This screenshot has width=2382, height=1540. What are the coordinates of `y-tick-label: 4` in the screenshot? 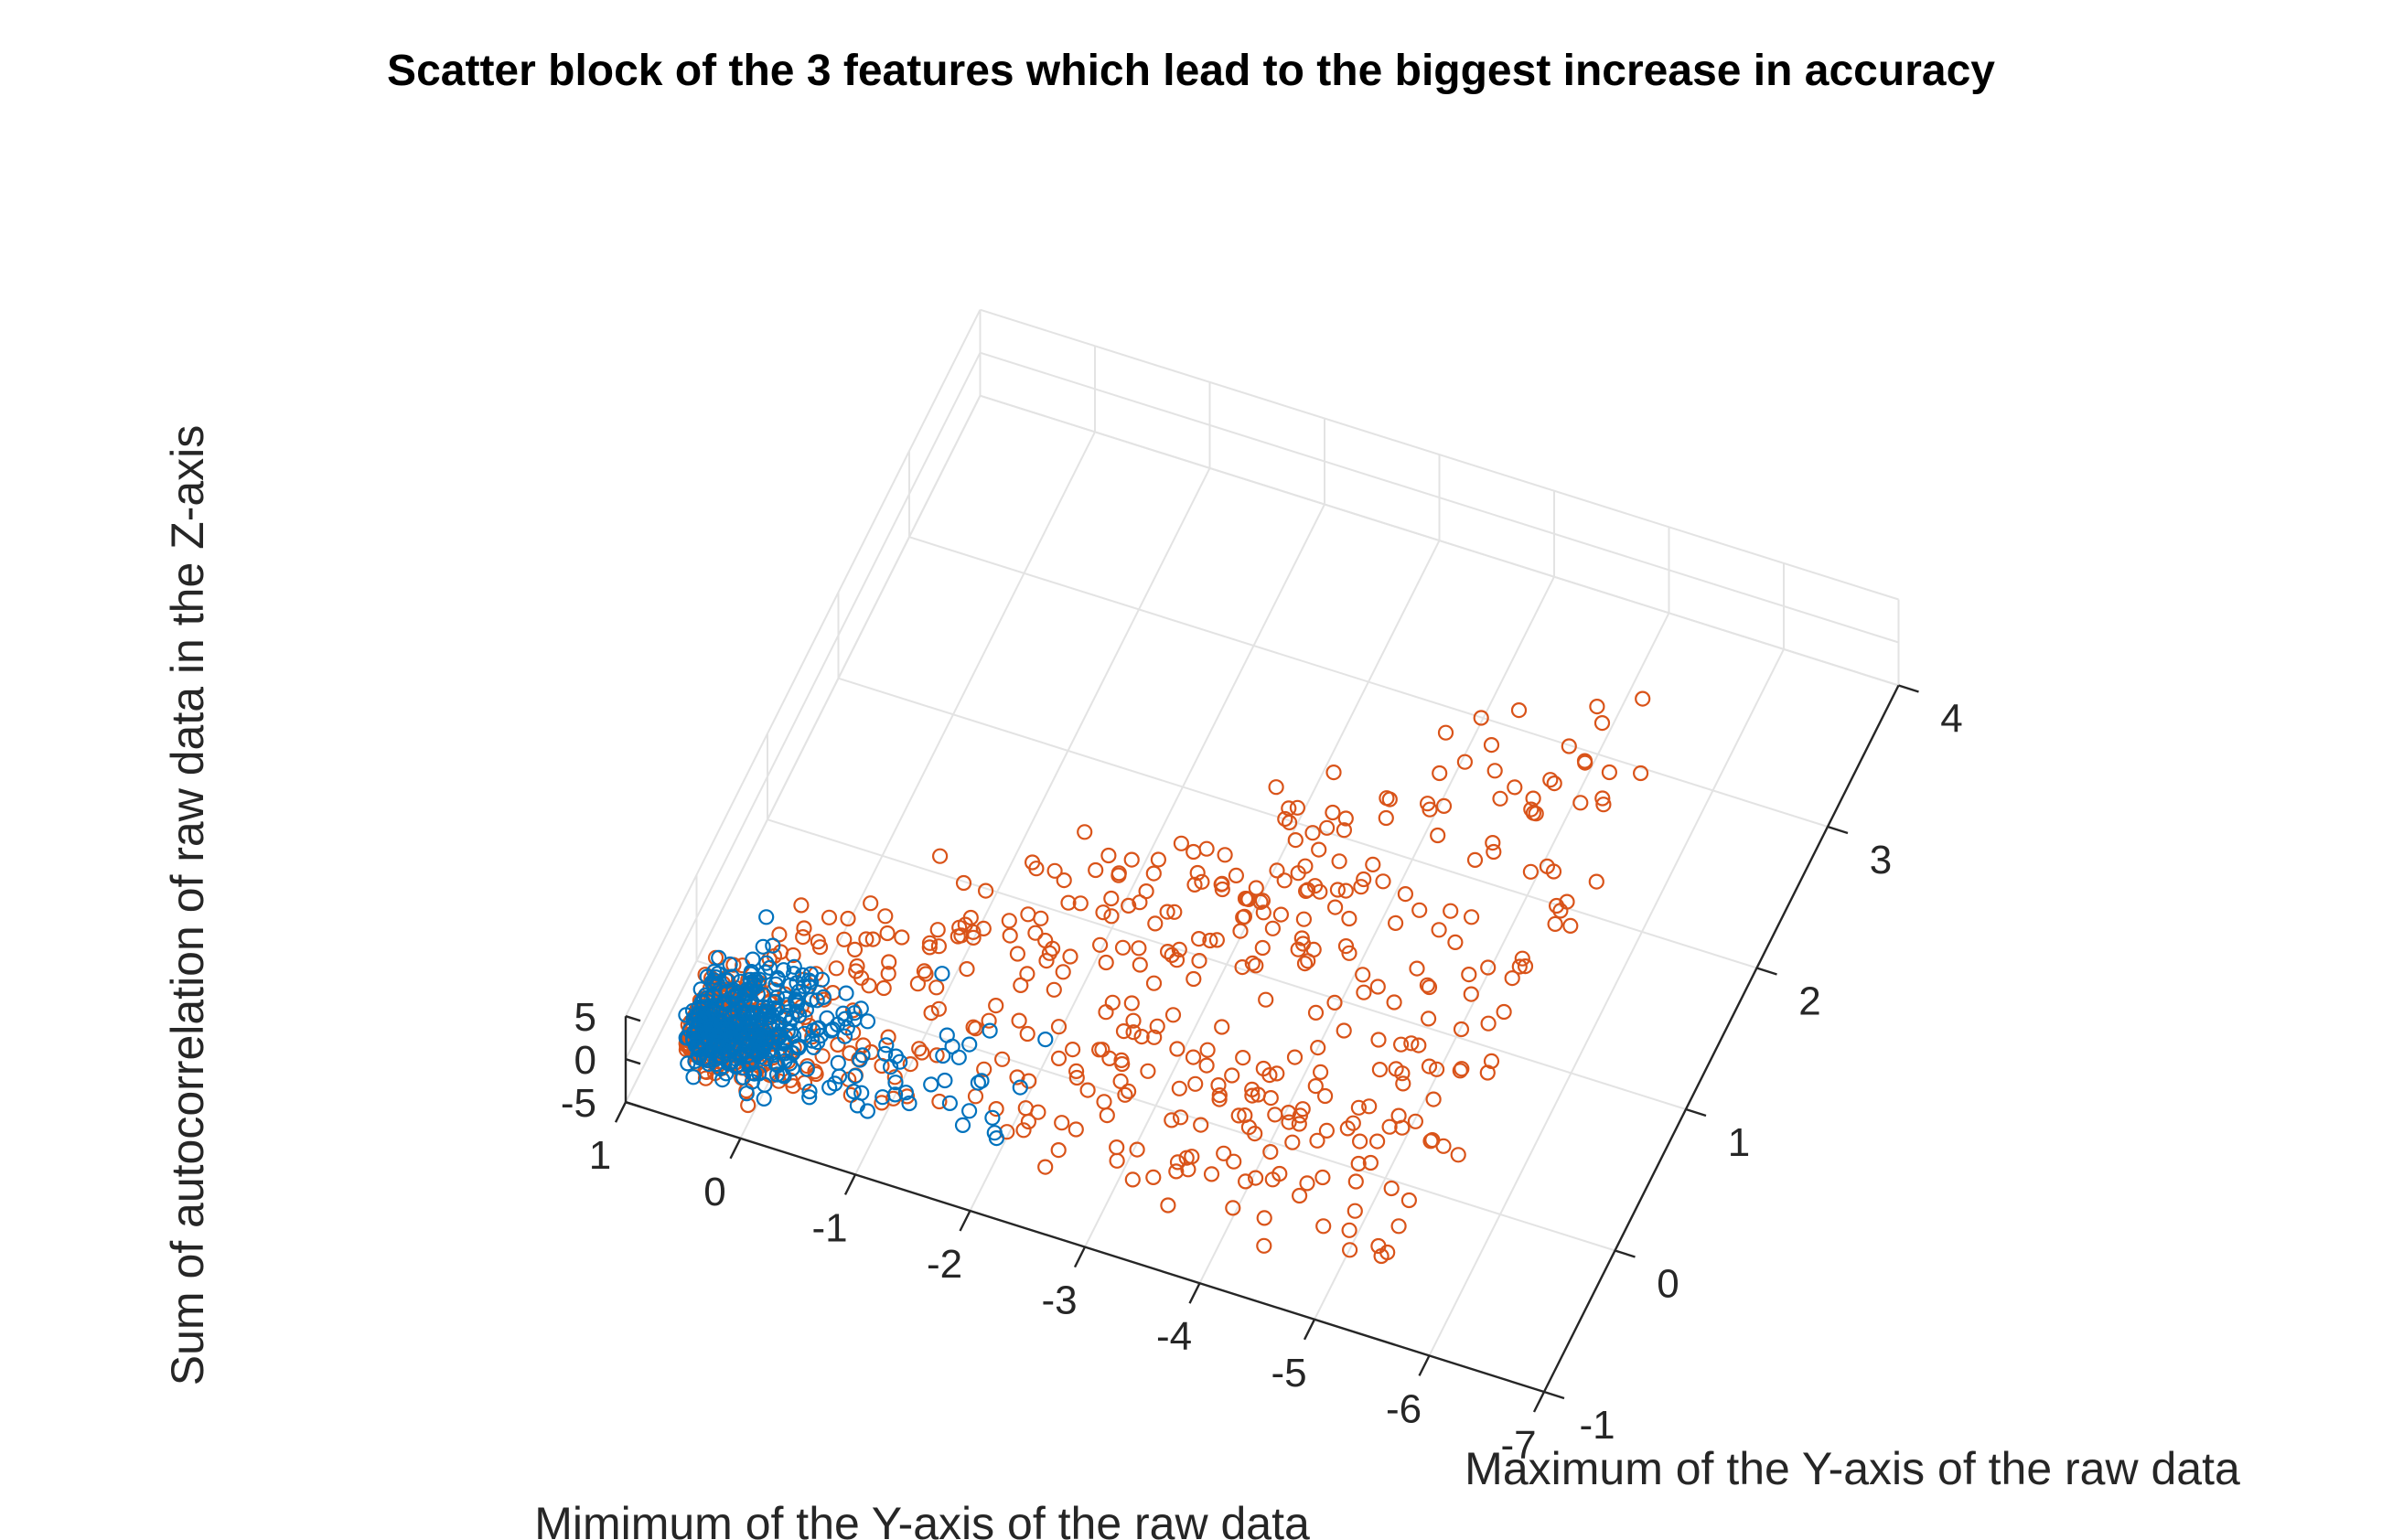 It's located at (1951, 719).